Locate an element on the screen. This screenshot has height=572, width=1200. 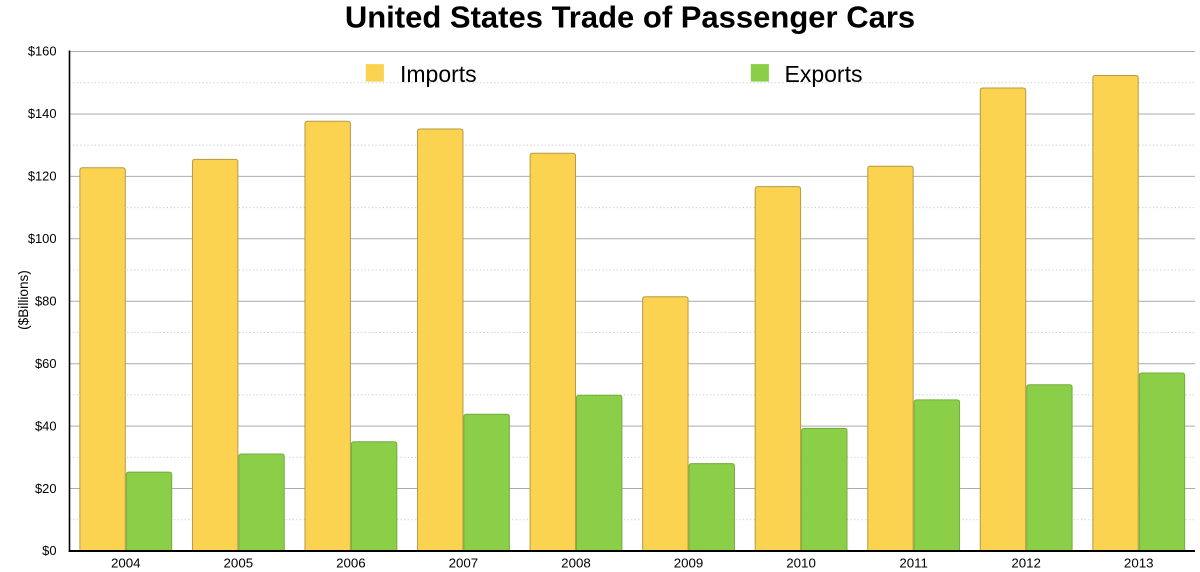
svg-text: 2007 is located at coordinates (464, 563).